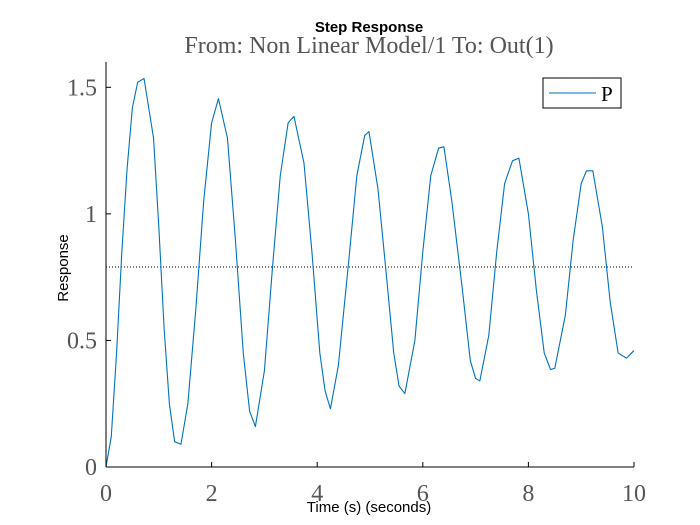 The width and height of the screenshot is (700, 525). Describe the element at coordinates (82, 341) in the screenshot. I see `y-tick-label: 0.5` at that location.